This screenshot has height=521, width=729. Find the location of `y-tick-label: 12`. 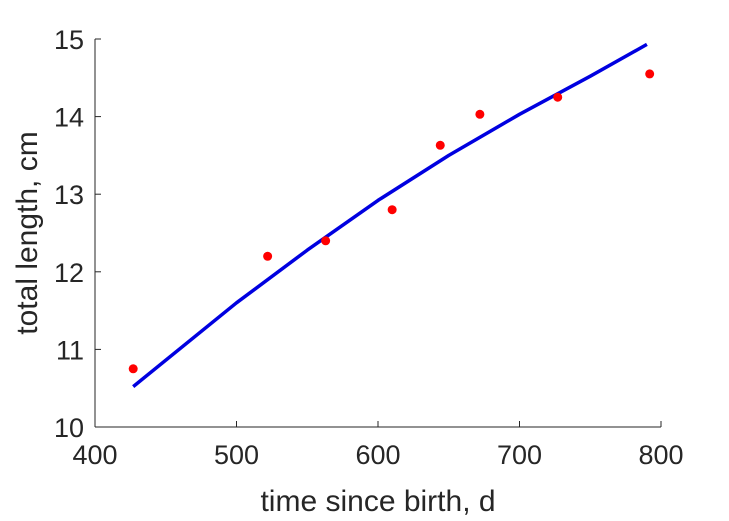

y-tick-label: 12 is located at coordinates (69, 273).